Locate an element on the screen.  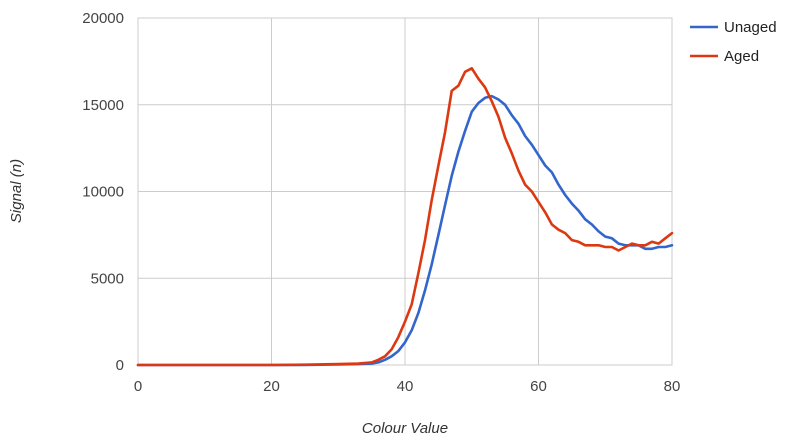
x-axis-title: Colour Value is located at coordinates (405, 428).